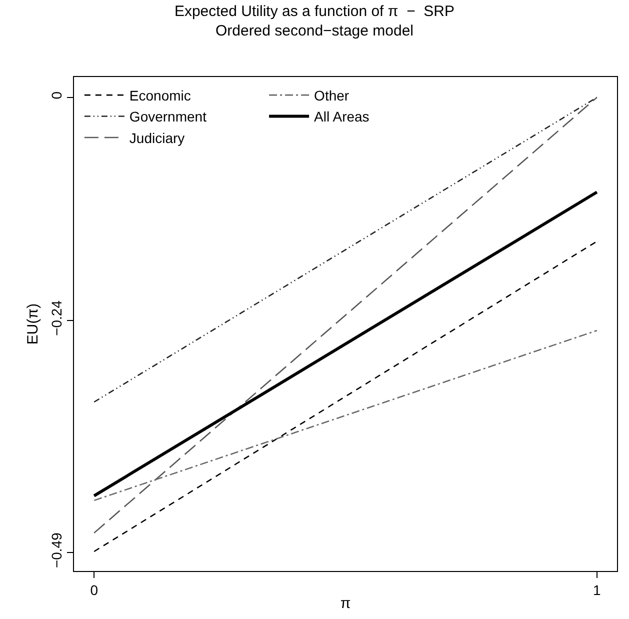 This screenshot has width=629, height=619. Describe the element at coordinates (56, 550) in the screenshot. I see `y-tick-label: −0.49` at that location.